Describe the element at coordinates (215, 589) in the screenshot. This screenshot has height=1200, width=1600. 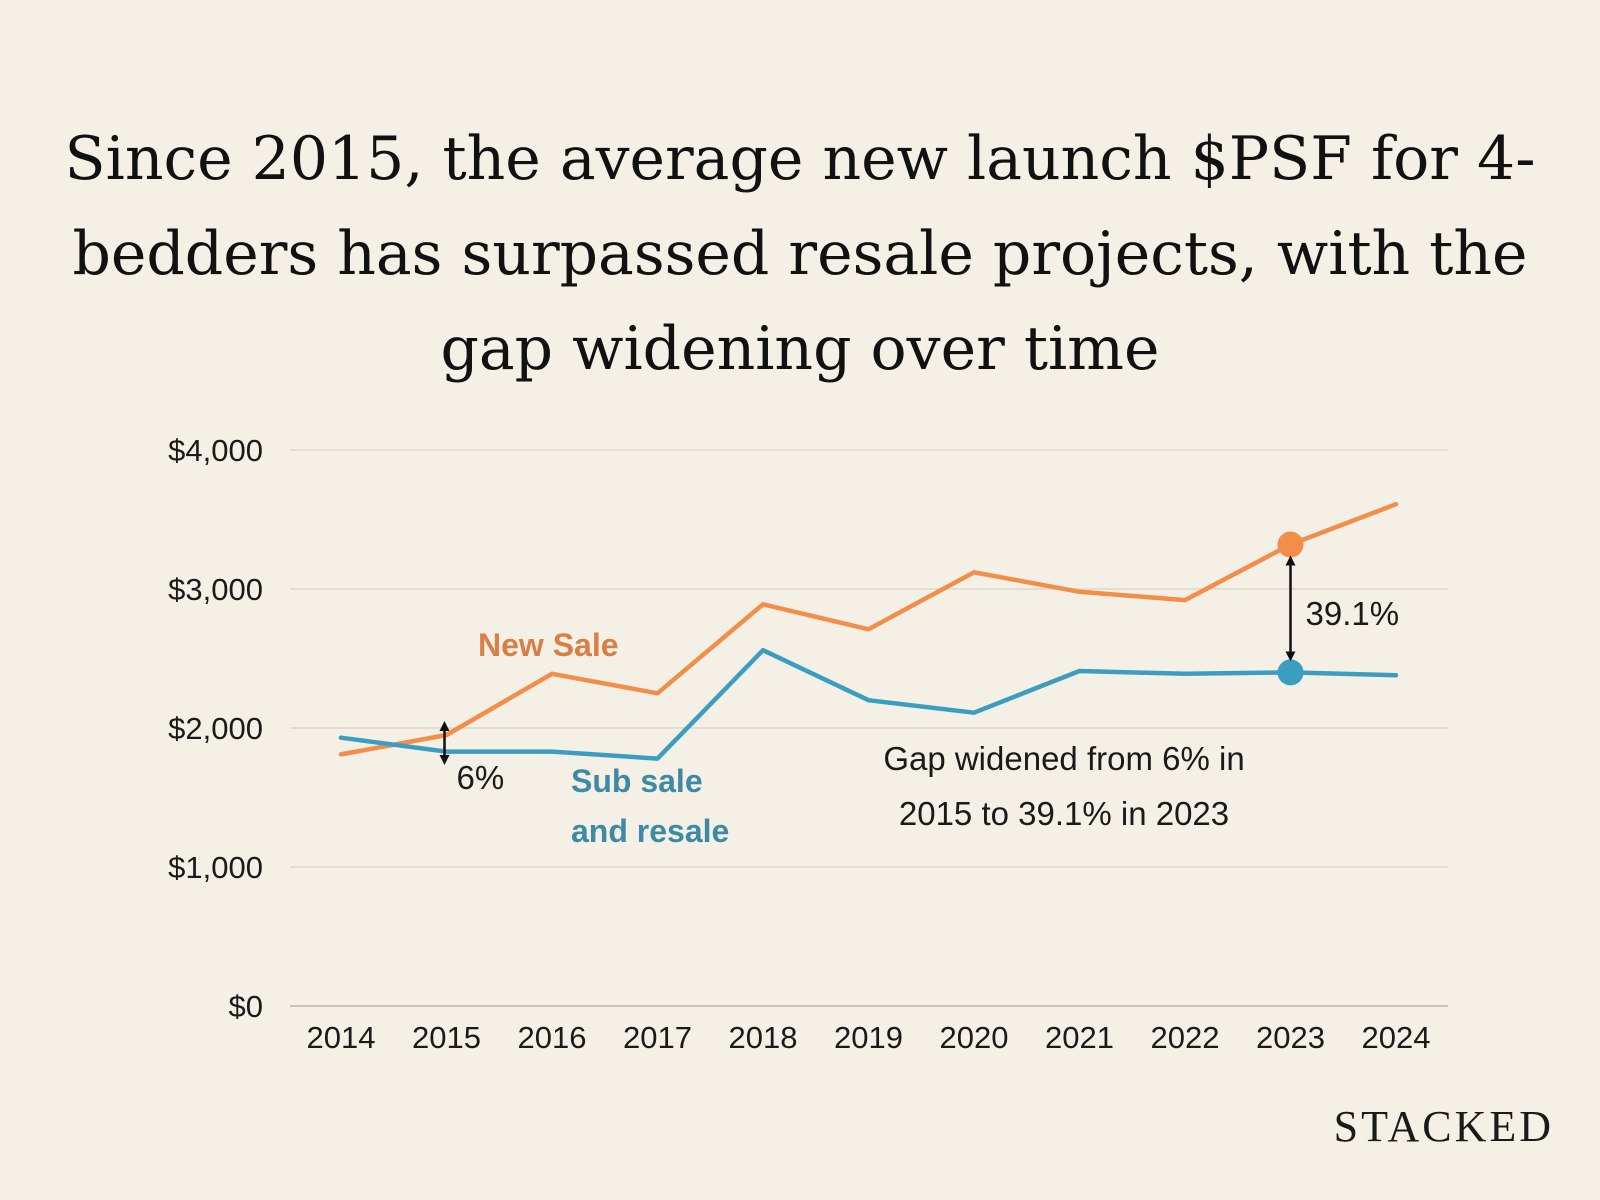
I see `y-tick-label: $3,000` at that location.